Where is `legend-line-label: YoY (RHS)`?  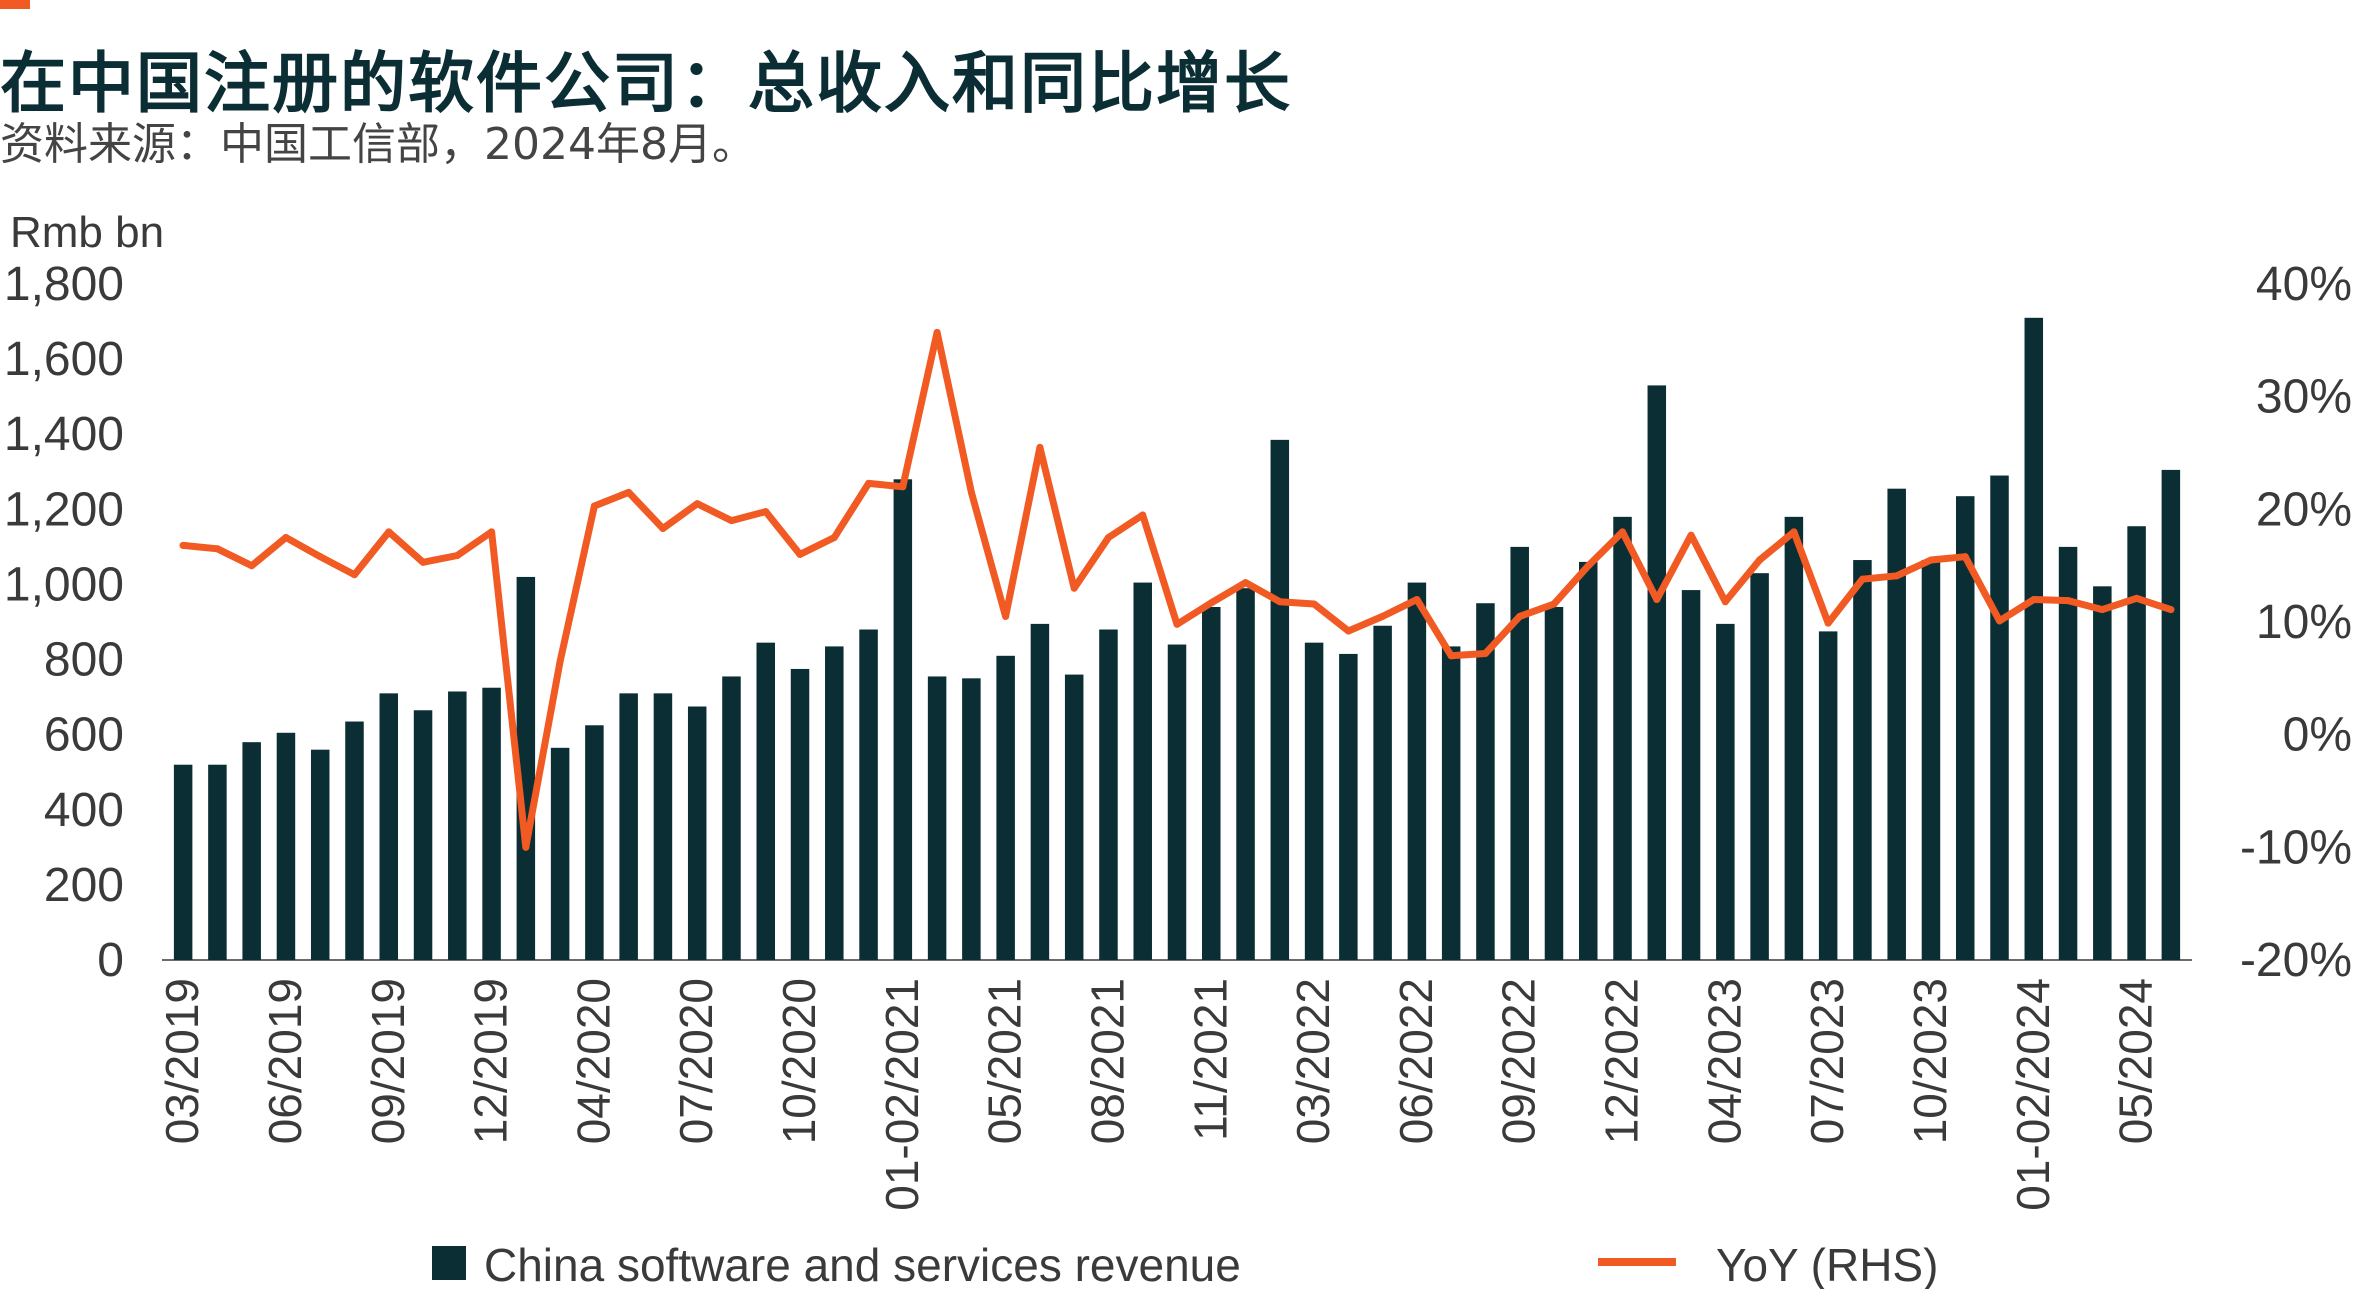
legend-line-label: YoY (RHS) is located at coordinates (1827, 1264).